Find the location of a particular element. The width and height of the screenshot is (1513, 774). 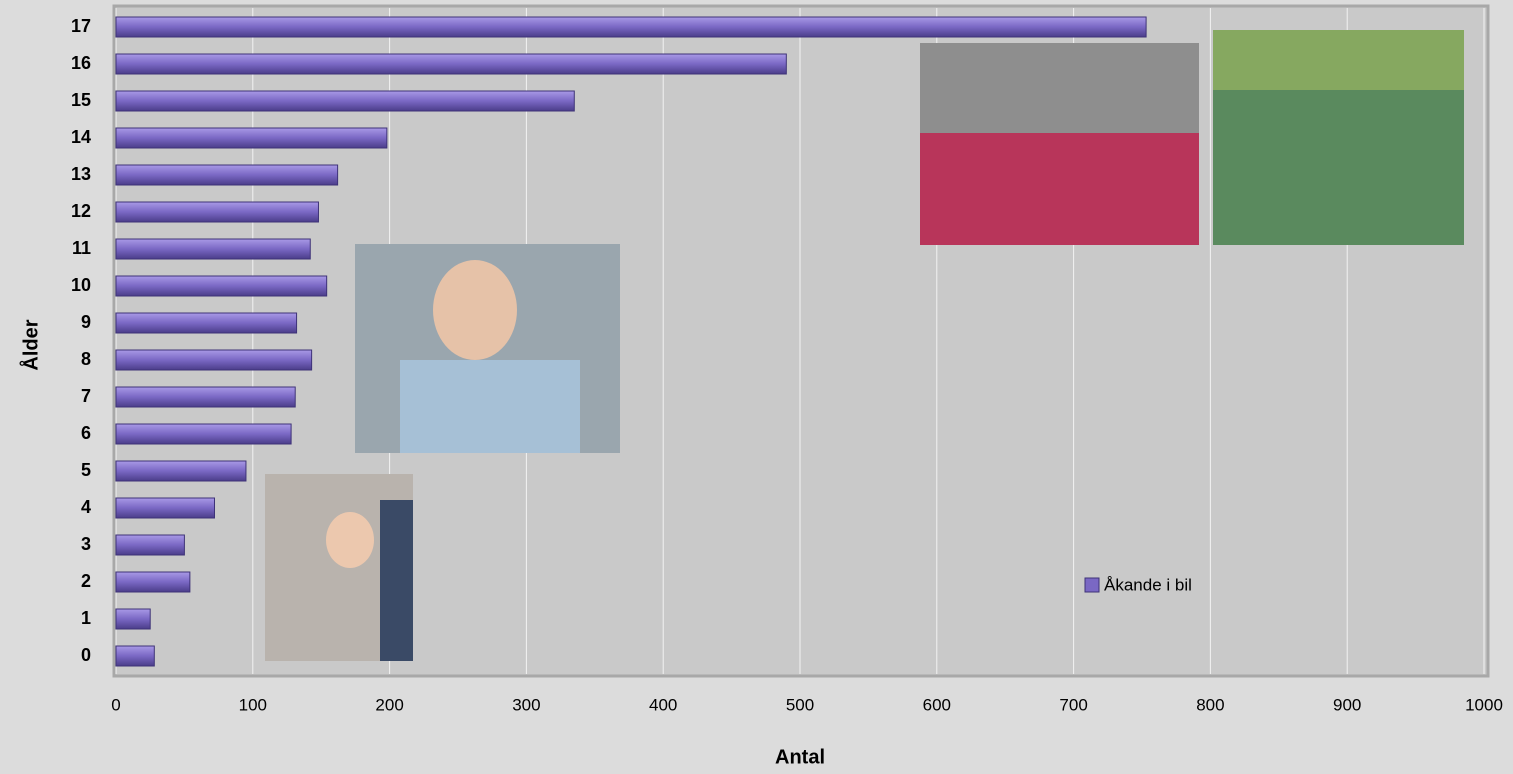

x-tick-label: 800 is located at coordinates (1210, 704).